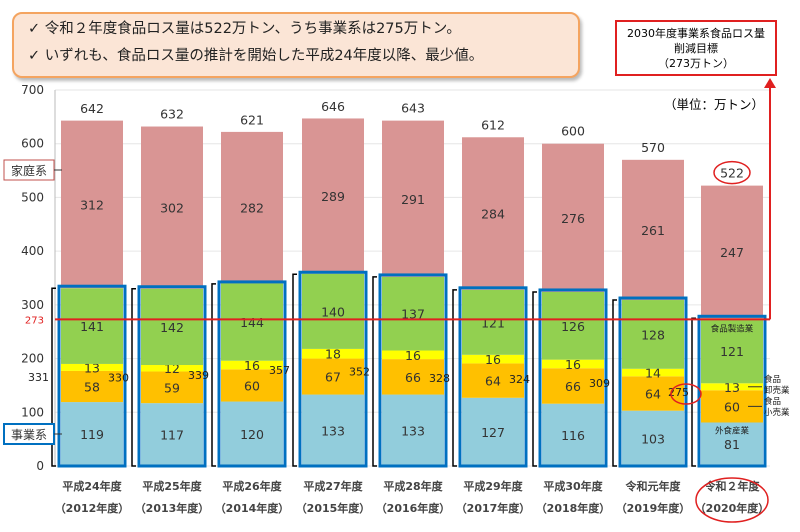 The width and height of the screenshot is (800, 532). I want to click on x-tick-sublabel: （2013年度）, so click(172, 508).